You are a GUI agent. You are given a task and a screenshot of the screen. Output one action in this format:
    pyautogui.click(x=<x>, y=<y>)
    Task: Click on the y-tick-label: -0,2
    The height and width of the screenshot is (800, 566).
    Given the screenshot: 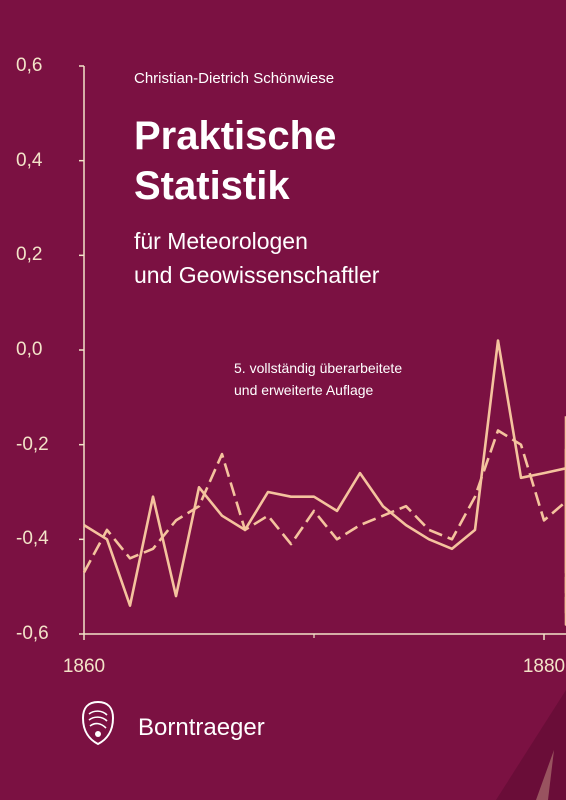 What is the action you would take?
    pyautogui.click(x=32, y=444)
    